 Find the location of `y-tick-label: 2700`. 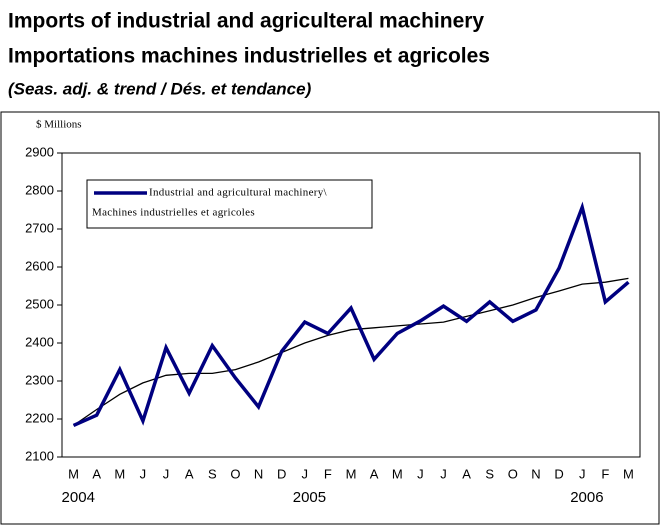

y-tick-label: 2700 is located at coordinates (39, 227).